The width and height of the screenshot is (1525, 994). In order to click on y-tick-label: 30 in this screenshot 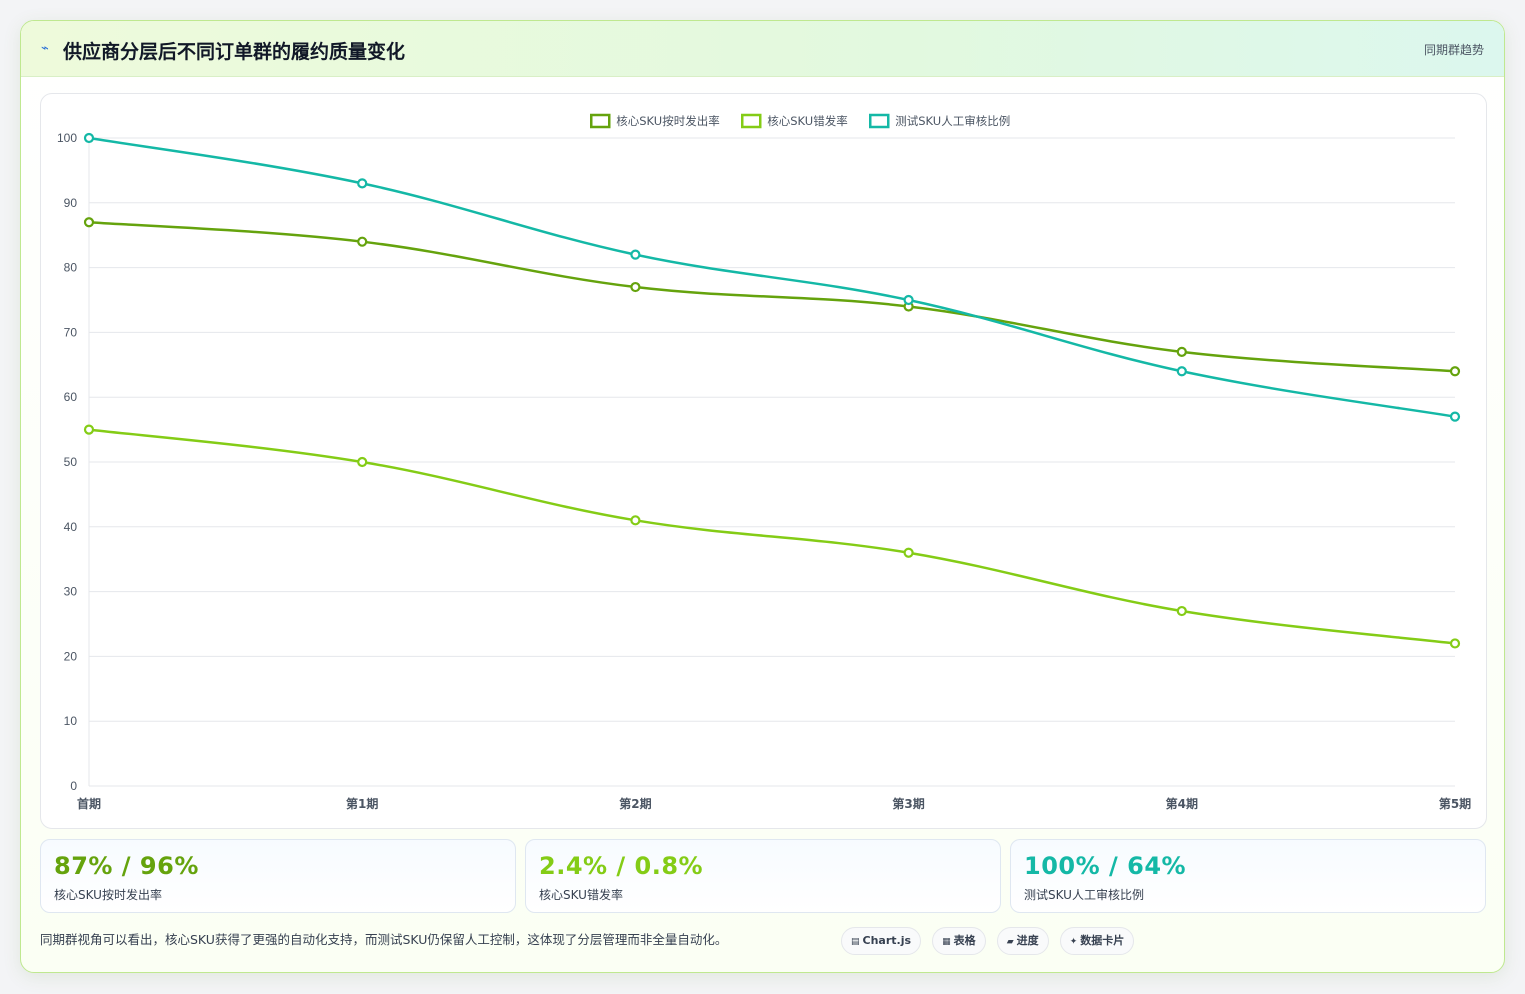, I will do `click(71, 592)`.